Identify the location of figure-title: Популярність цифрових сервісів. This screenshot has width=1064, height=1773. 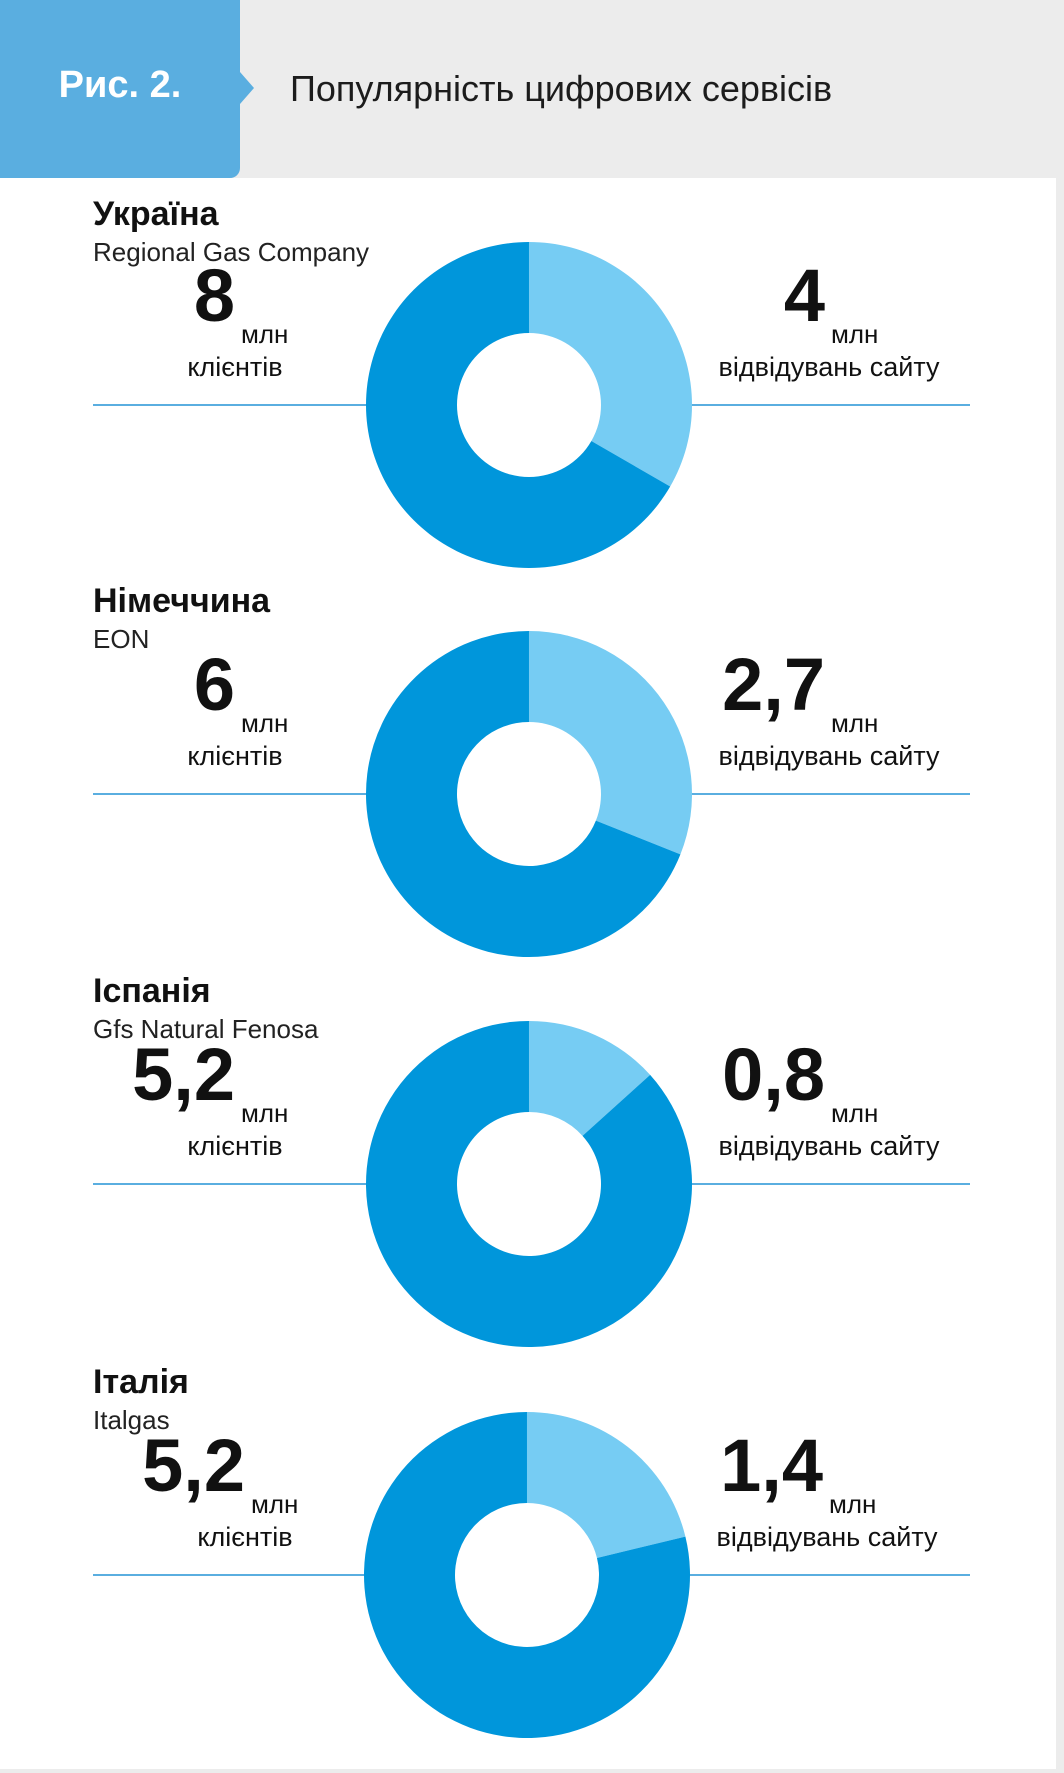
(561, 88).